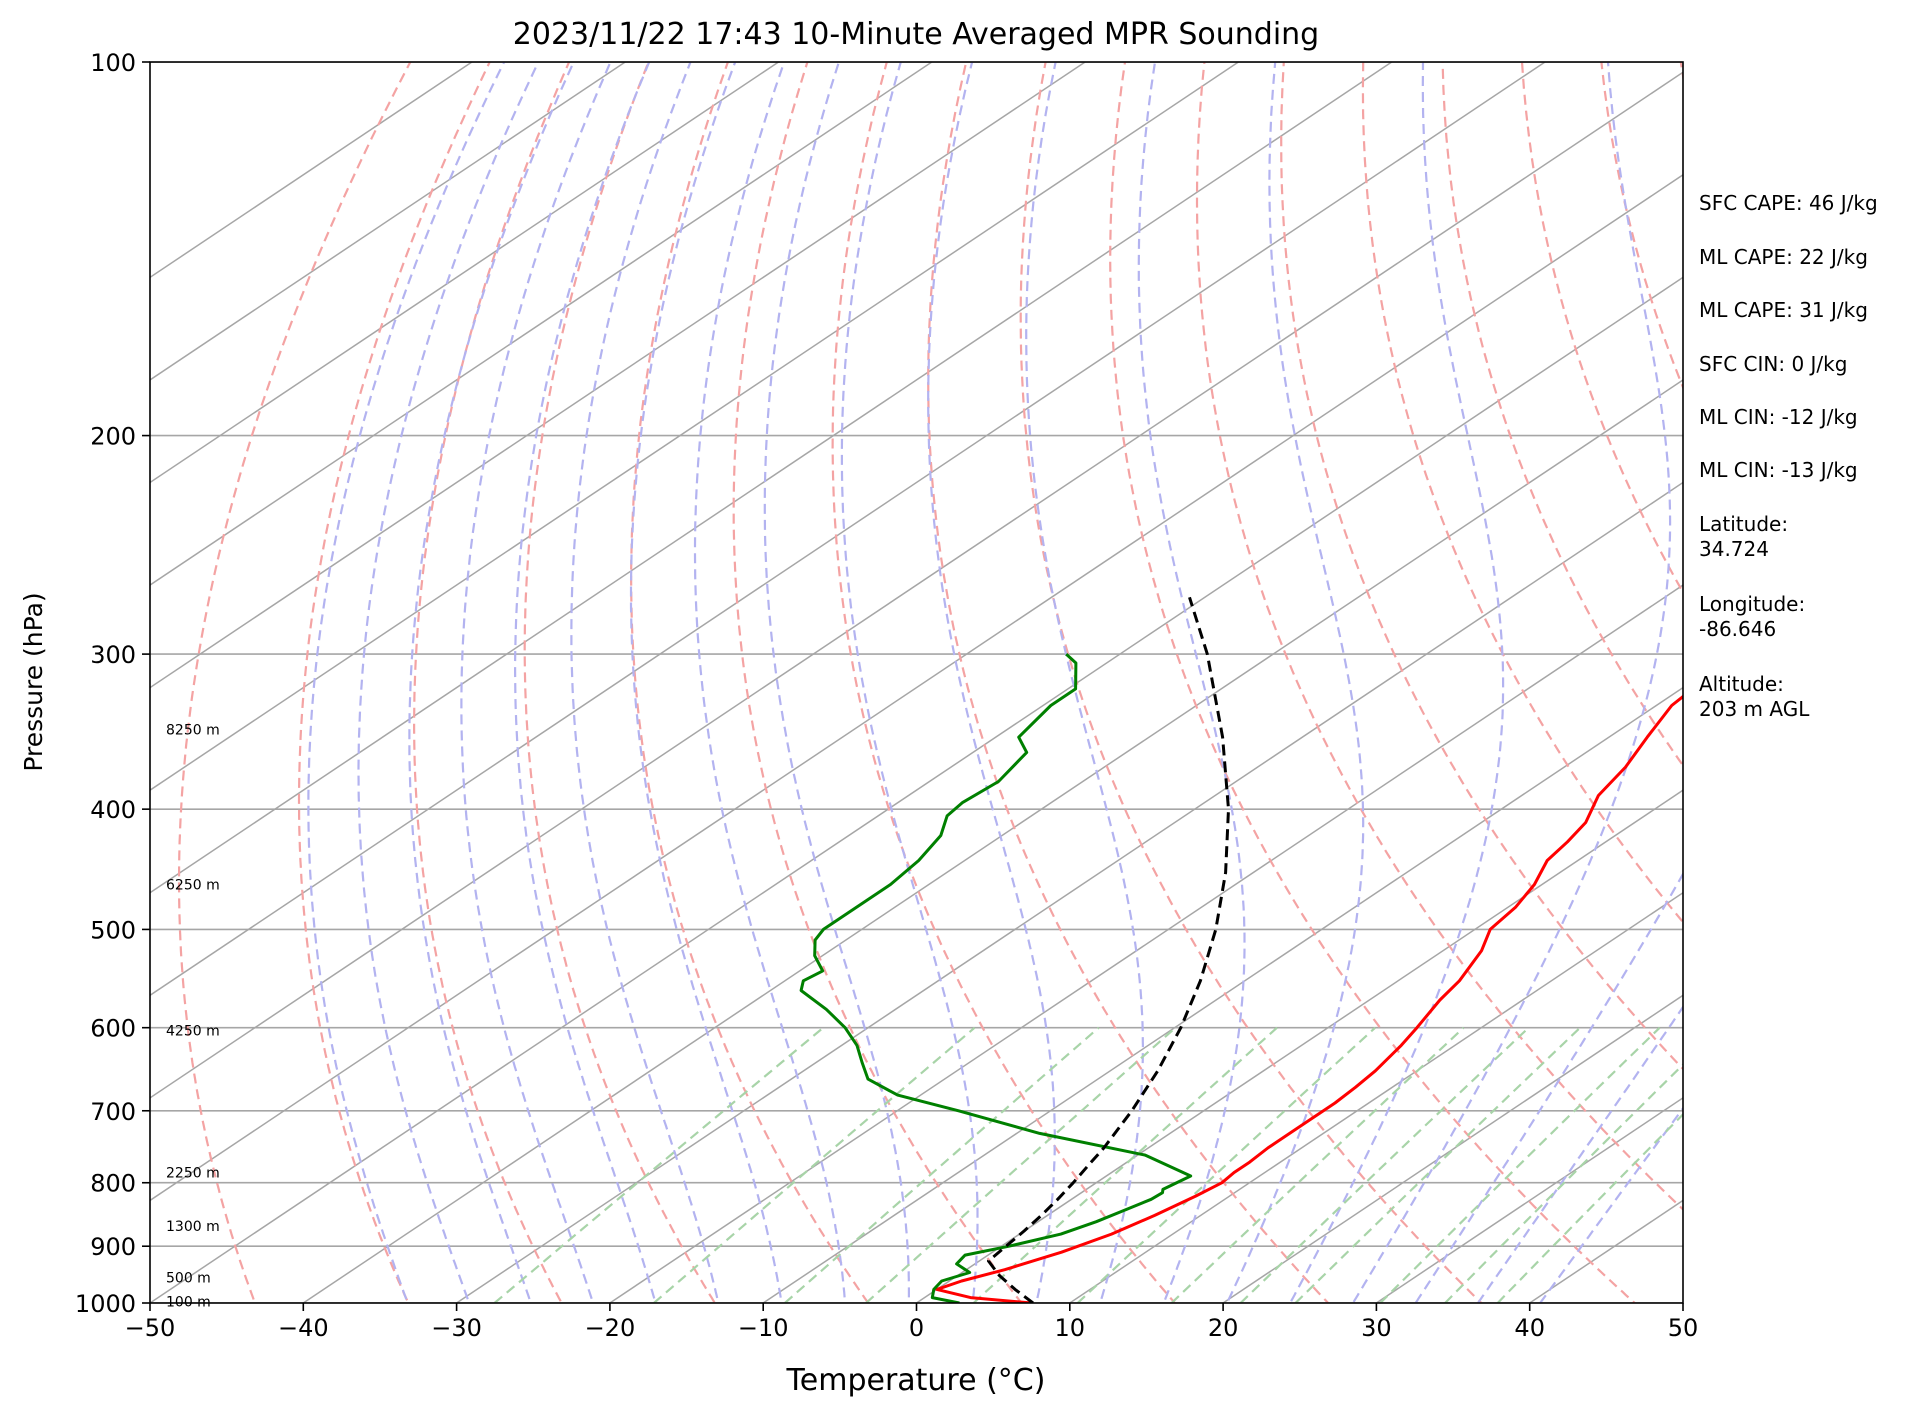 The height and width of the screenshot is (1406, 1907). I want to click on height-label: 6250 m, so click(193, 885).